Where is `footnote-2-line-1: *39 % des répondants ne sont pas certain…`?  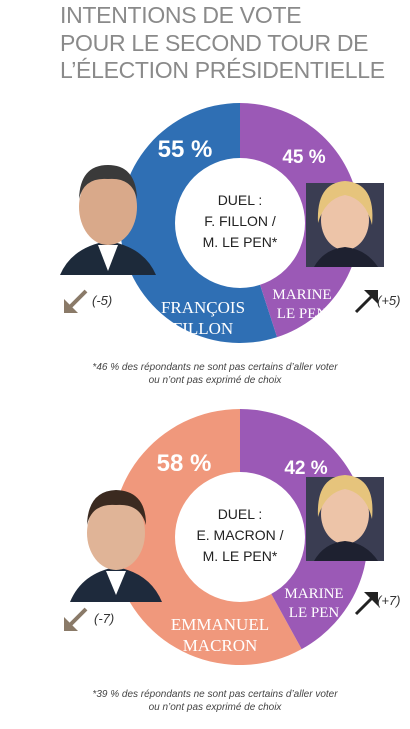
footnote-2-line-1: *39 % des répondants ne sont pas certain… is located at coordinates (215, 694).